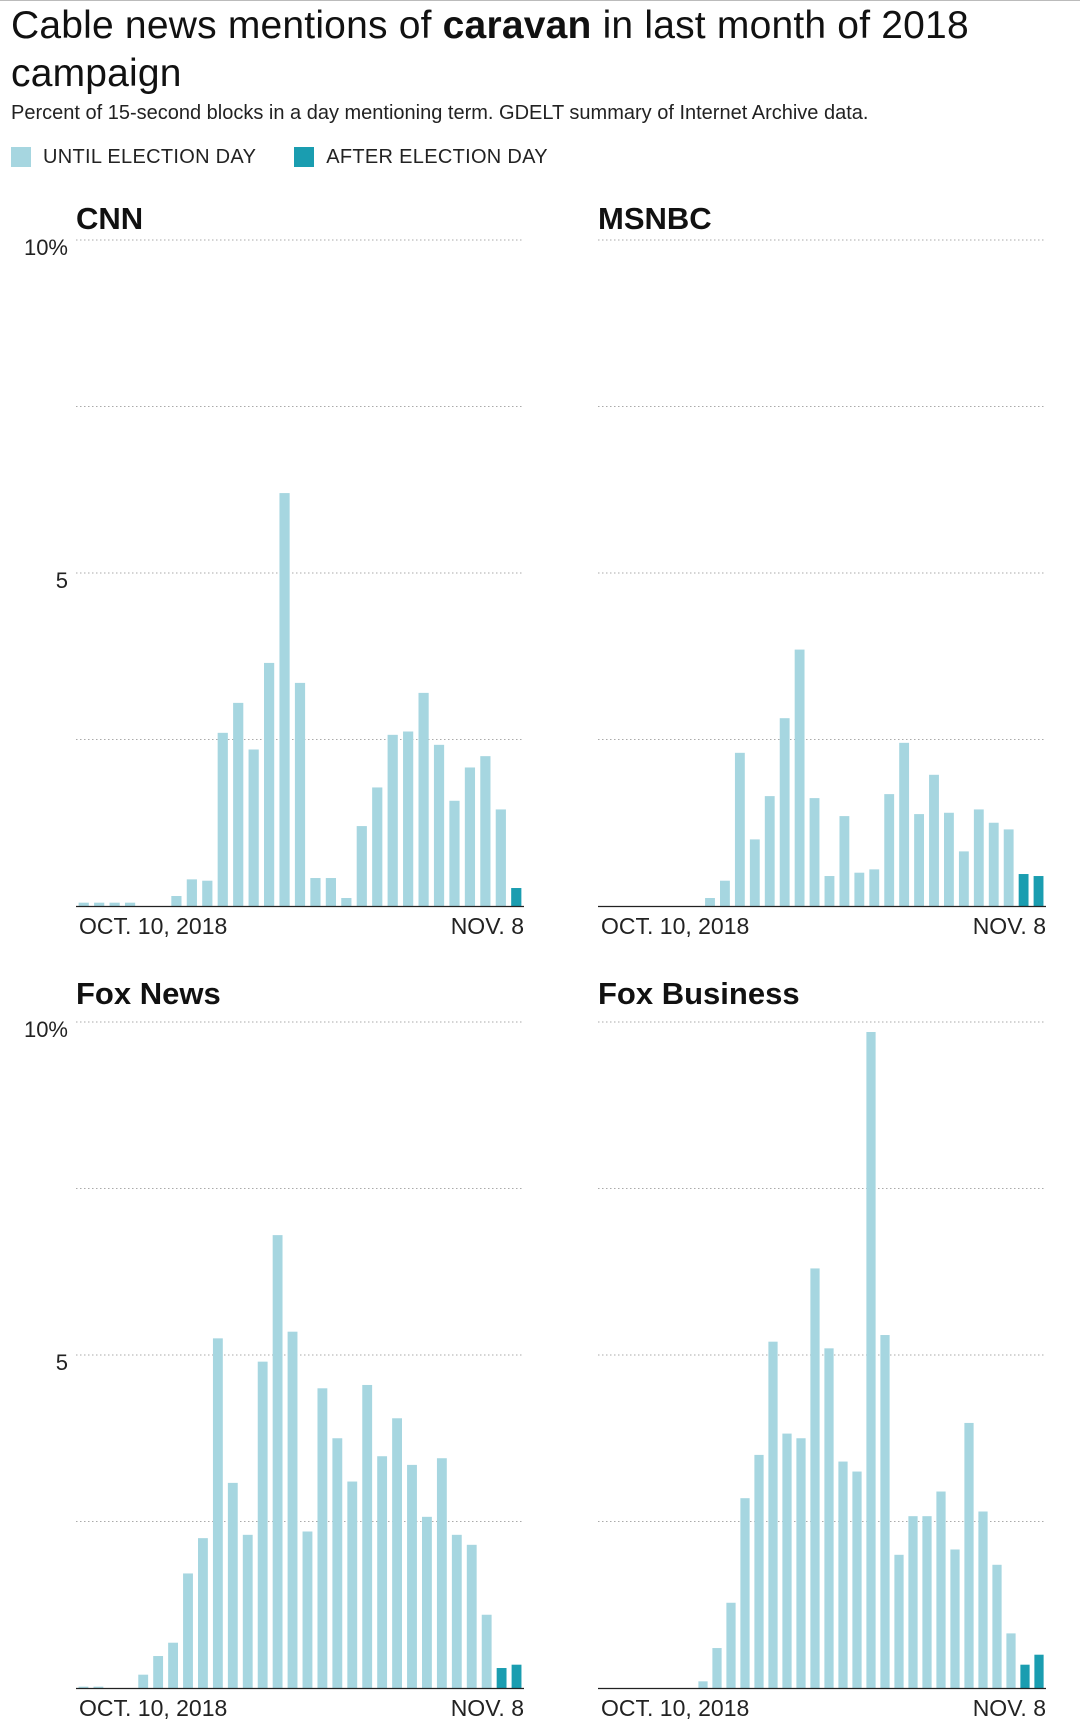 The width and height of the screenshot is (1080, 1722). I want to click on title-text-end: in last month of 2018 campaign, so click(490, 49).